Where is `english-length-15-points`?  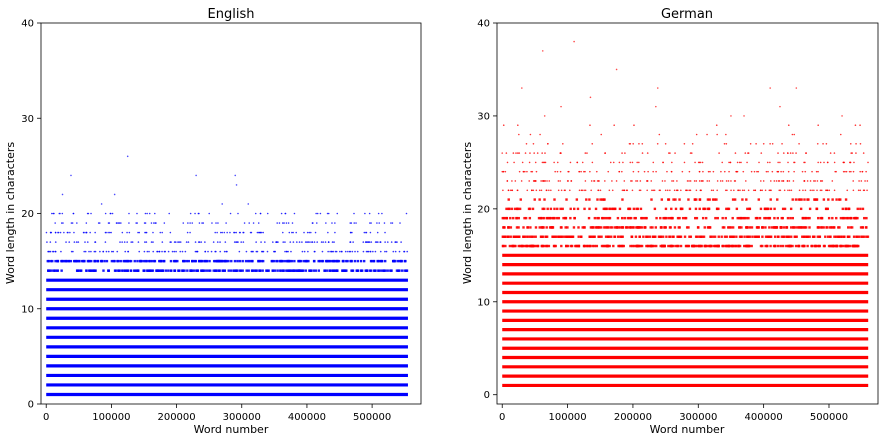 english-length-15-points is located at coordinates (226, 261).